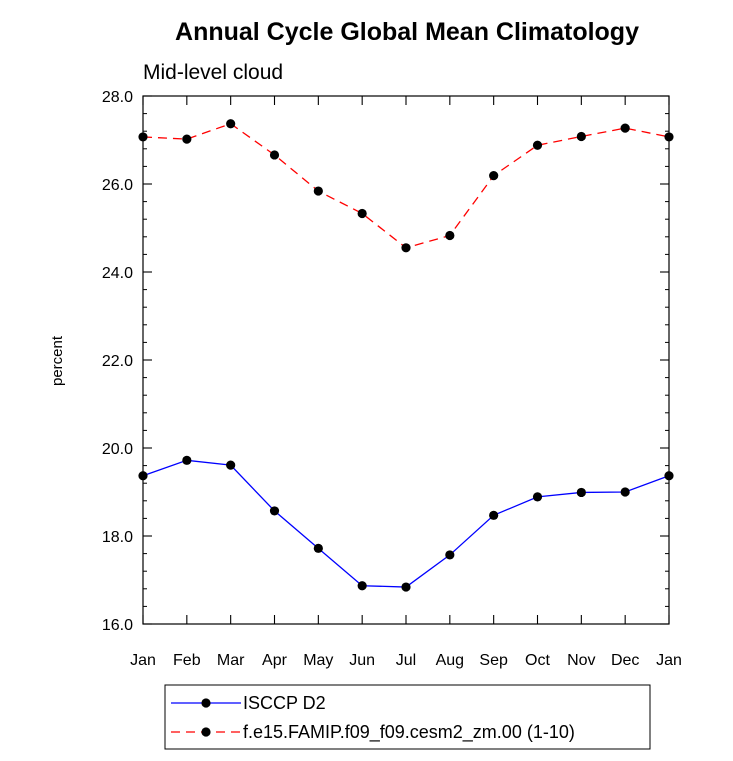  What do you see at coordinates (318, 660) in the screenshot?
I see `x-tick-label: May` at bounding box center [318, 660].